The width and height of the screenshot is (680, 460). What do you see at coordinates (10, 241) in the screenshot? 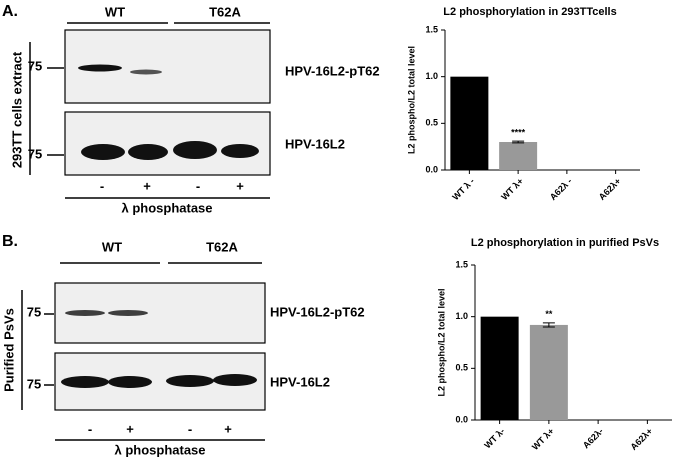
I see `panel-label: B.` at bounding box center [10, 241].